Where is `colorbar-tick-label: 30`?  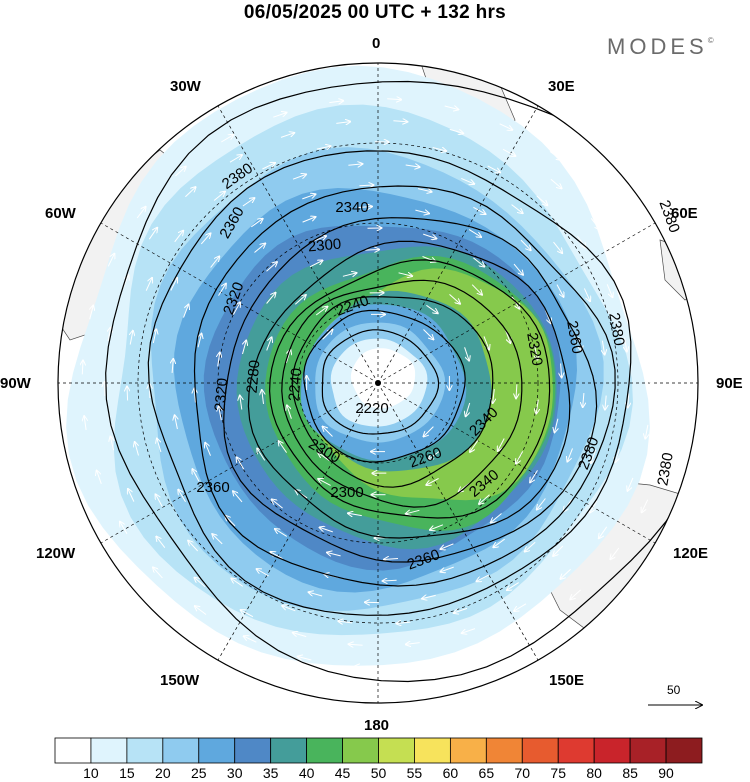 colorbar-tick-label: 30 is located at coordinates (234, 773).